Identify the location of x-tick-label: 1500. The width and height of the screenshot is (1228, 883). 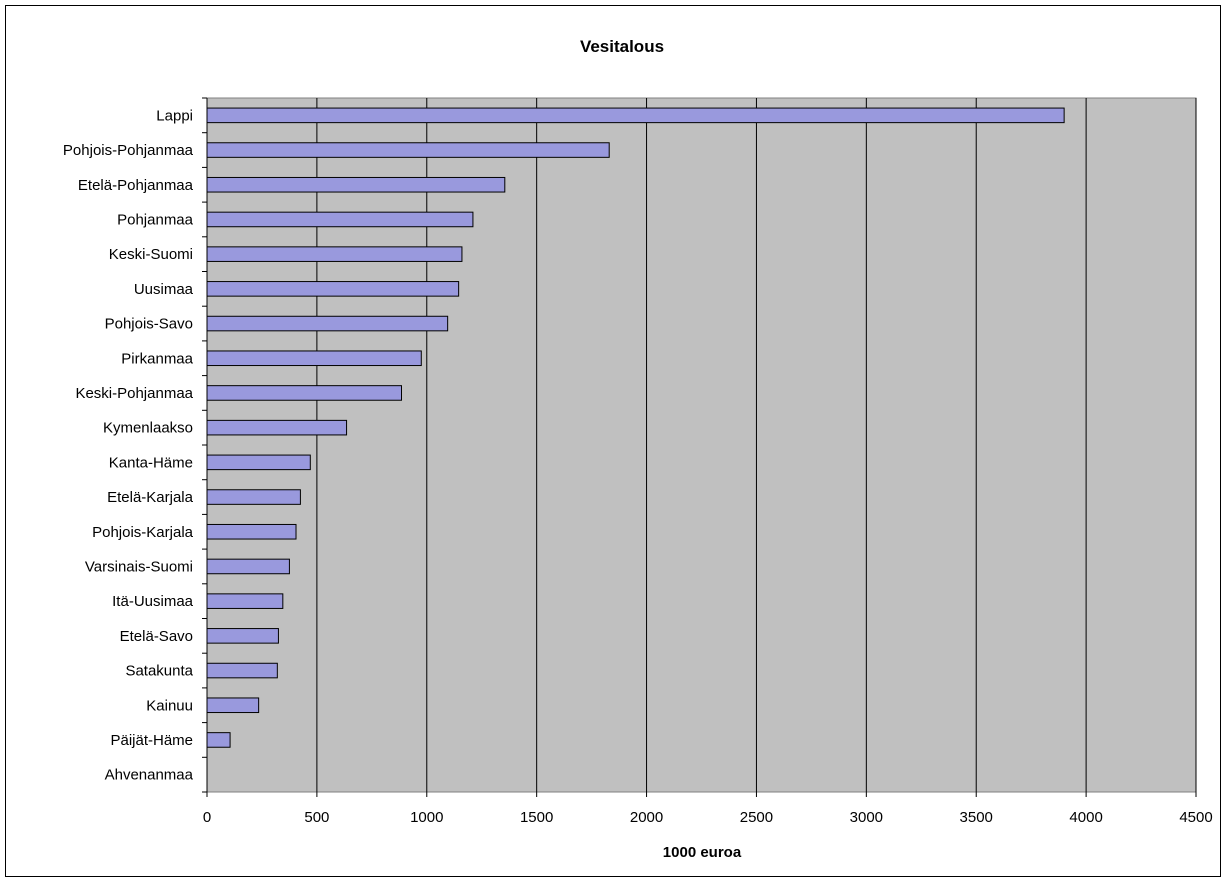
(536, 817).